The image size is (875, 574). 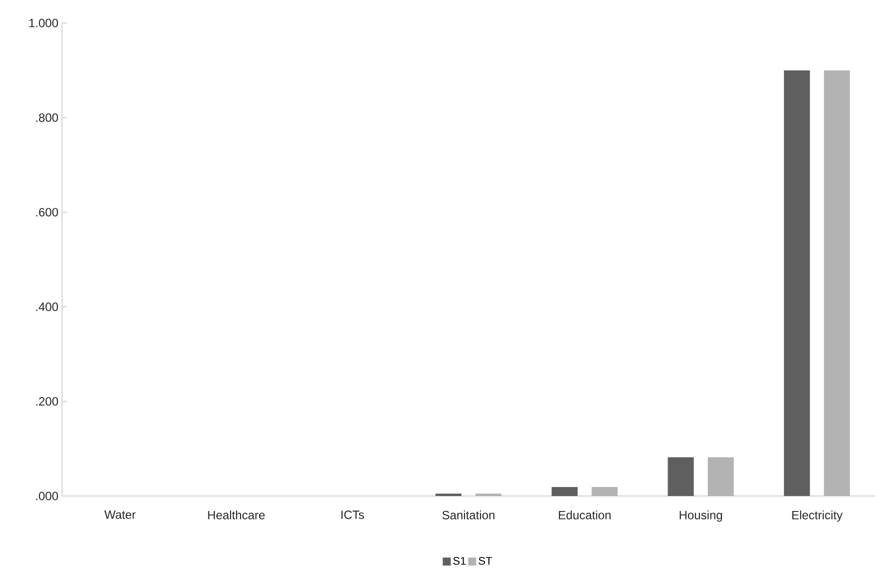 What do you see at coordinates (485, 560) in the screenshot?
I see `legend-label: ST` at bounding box center [485, 560].